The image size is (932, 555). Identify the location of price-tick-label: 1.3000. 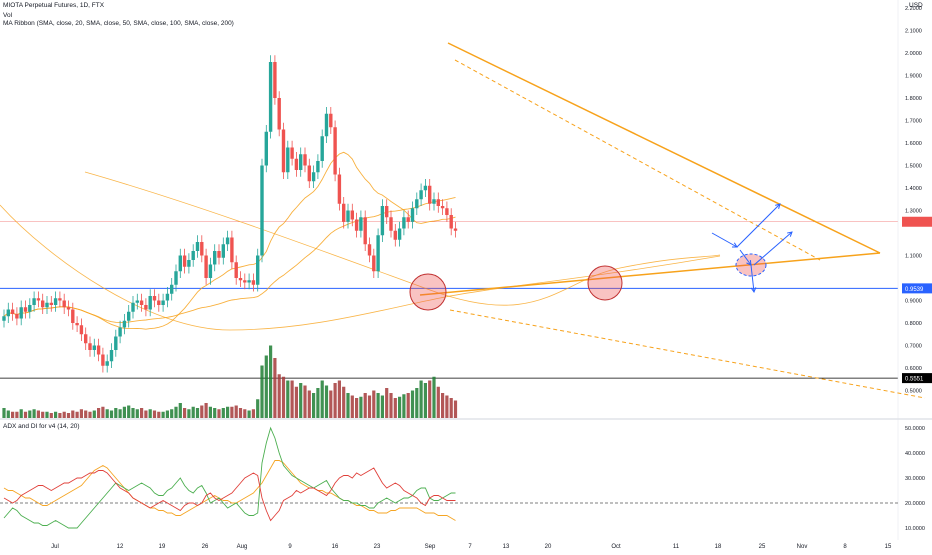
(913, 212).